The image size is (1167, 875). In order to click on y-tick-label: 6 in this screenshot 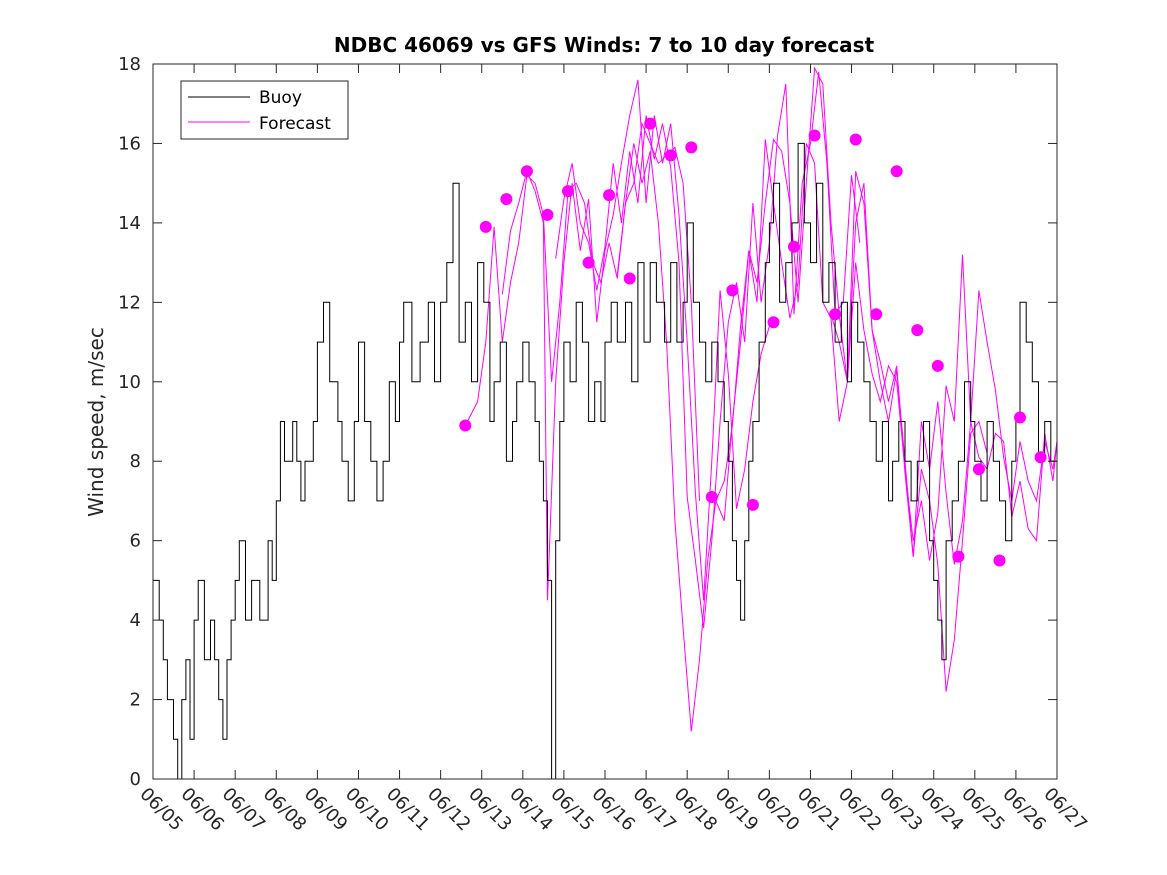, I will do `click(135, 541)`.